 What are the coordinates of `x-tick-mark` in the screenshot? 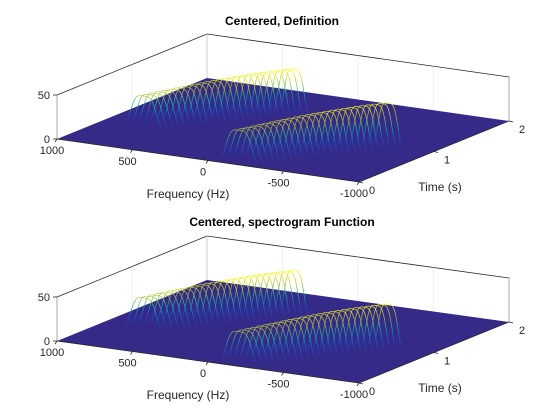 It's located at (131, 151).